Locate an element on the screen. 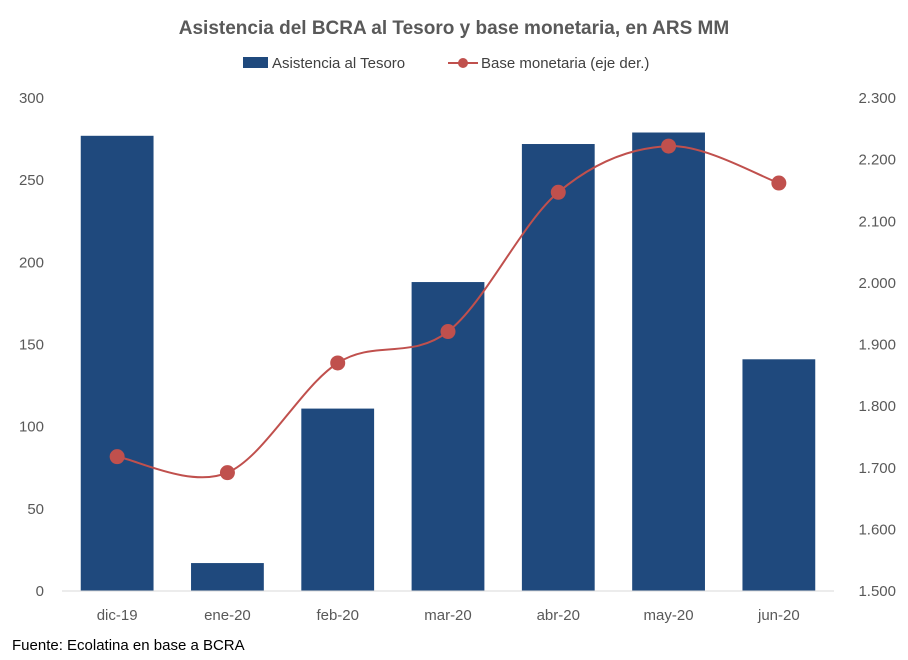 The height and width of the screenshot is (660, 908). right-tick-label: 1.800 is located at coordinates (877, 406).